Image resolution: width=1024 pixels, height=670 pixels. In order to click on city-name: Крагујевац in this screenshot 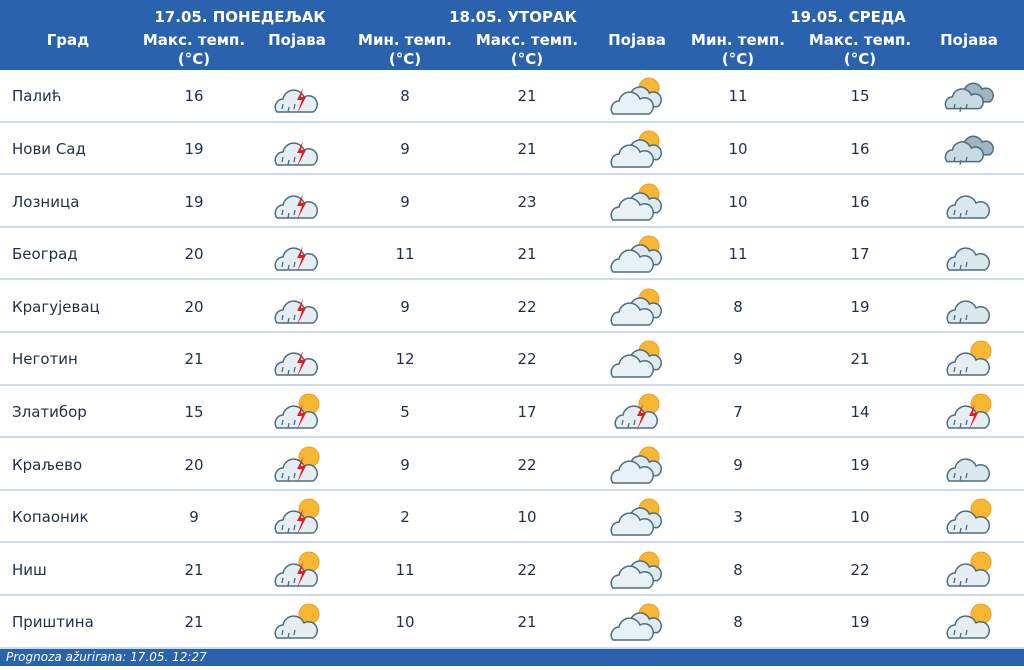, I will do `click(56, 306)`.